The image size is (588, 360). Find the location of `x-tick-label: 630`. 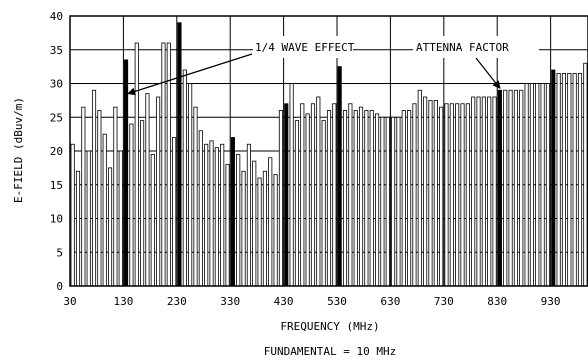

x-tick-label: 630 is located at coordinates (390, 301).